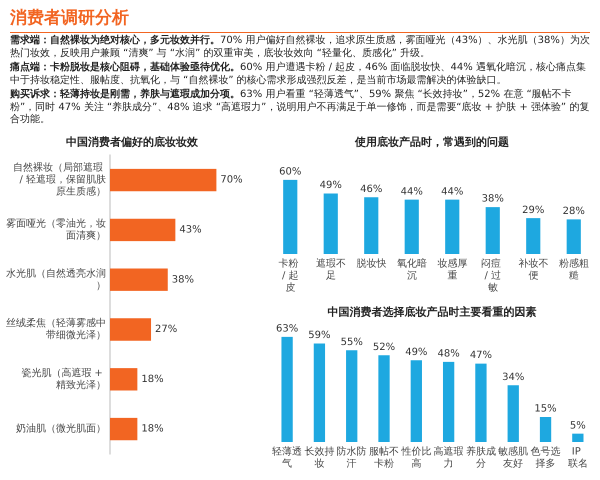  What do you see at coordinates (56, 279) in the screenshot?
I see `y-tick-label: 水光肌（自然透亮水润）` at bounding box center [56, 279].